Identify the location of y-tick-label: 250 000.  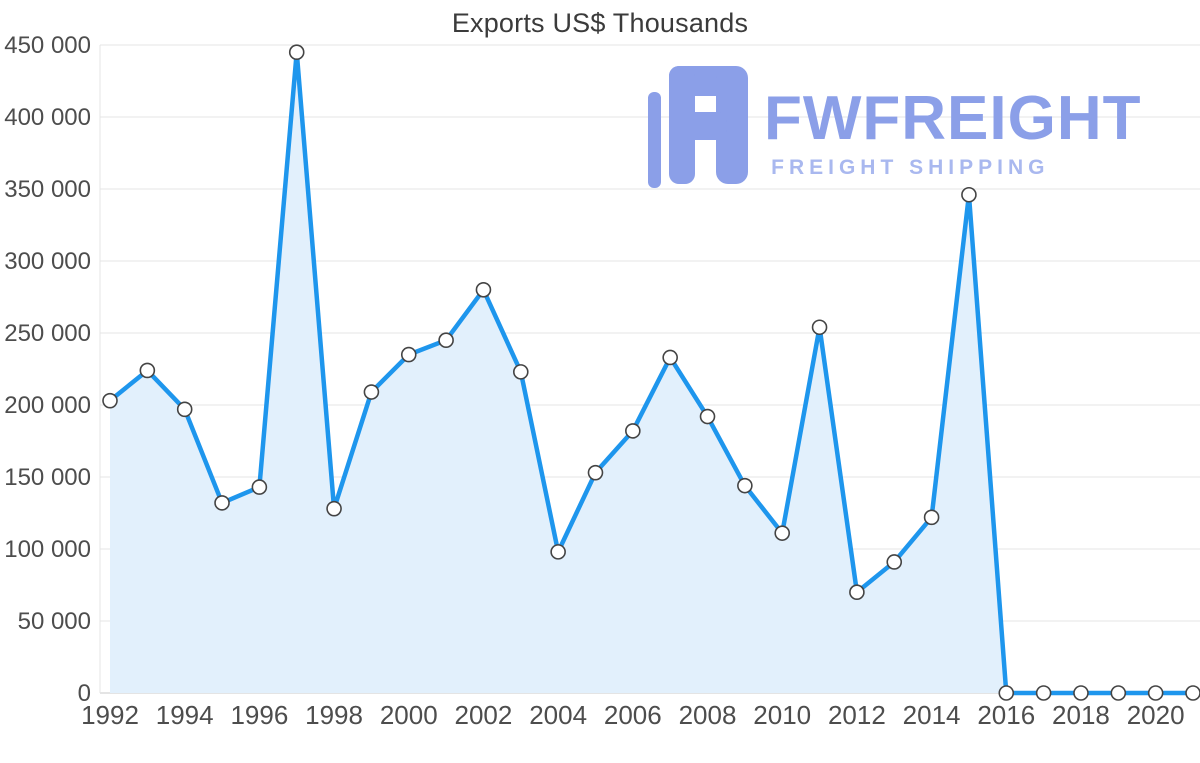
(47, 333).